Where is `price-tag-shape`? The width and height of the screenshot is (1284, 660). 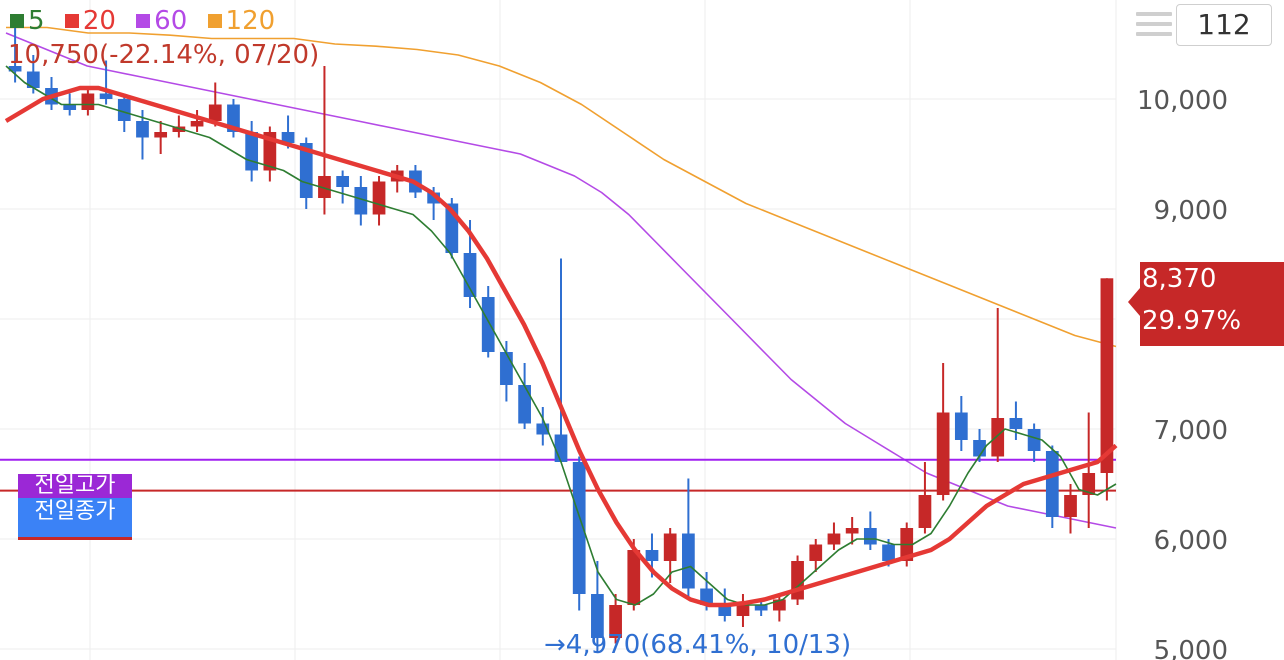 price-tag-shape is located at coordinates (1206, 304).